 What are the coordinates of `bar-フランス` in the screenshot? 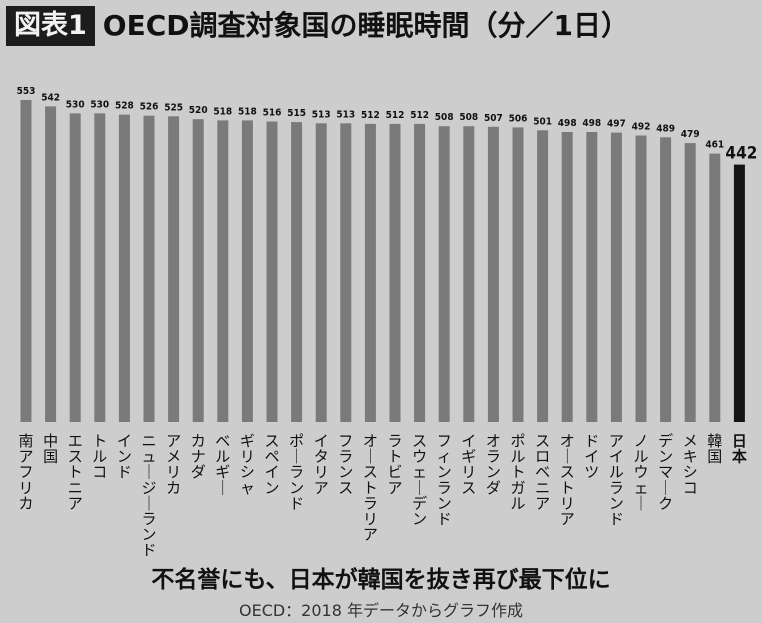 It's located at (346, 273).